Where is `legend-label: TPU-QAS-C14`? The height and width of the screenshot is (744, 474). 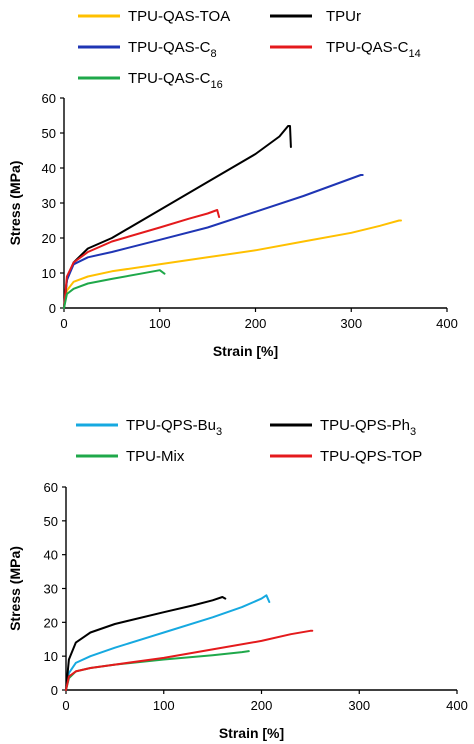
legend-label: TPU-QAS-C14 is located at coordinates (373, 49).